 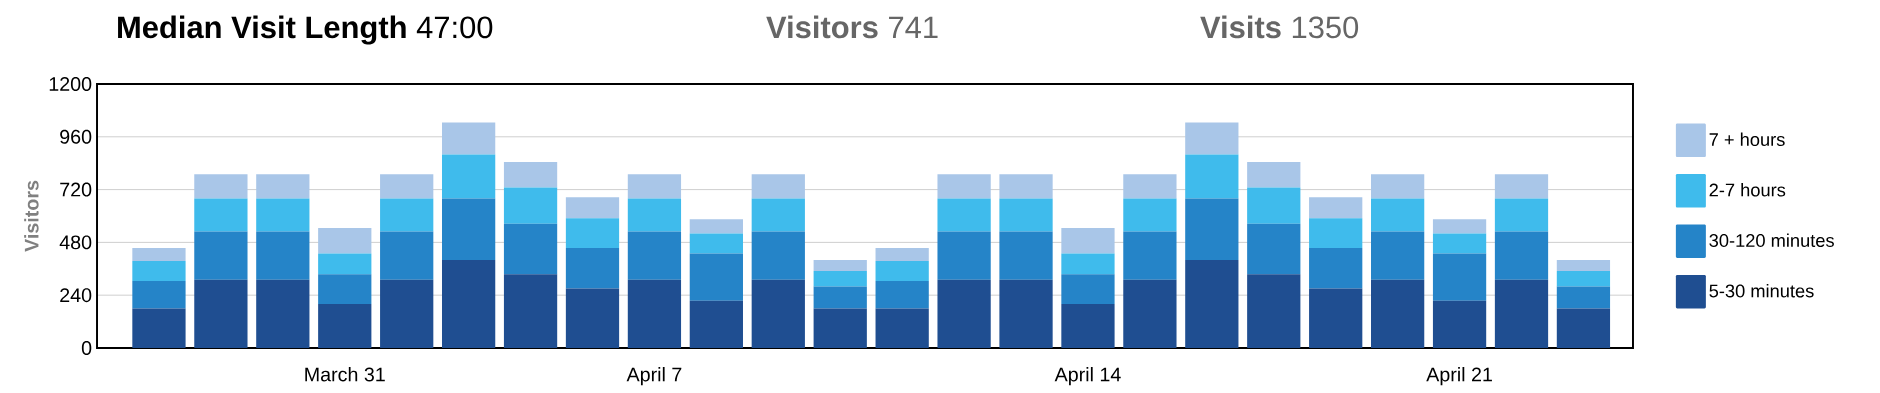 I want to click on legend-label: 5-30 minutes, so click(x=1761, y=291).